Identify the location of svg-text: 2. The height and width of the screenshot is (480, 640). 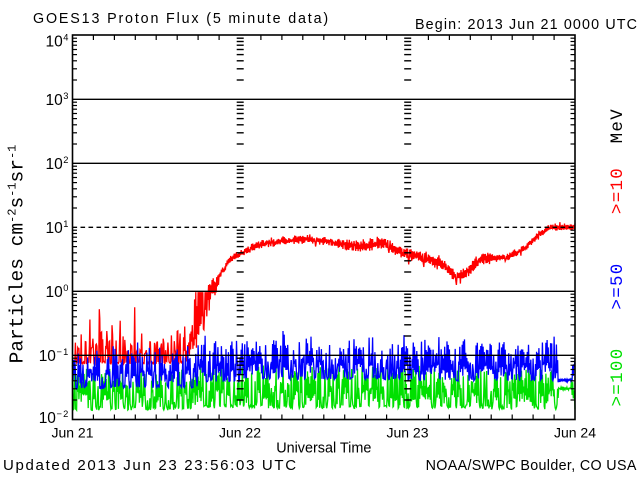
(65, 160).